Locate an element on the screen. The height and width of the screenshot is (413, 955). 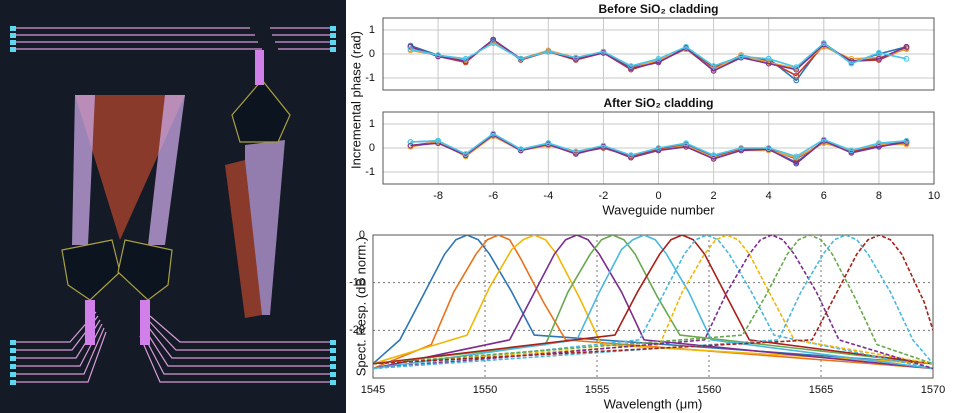
x-tick-label: 2 is located at coordinates (714, 196).